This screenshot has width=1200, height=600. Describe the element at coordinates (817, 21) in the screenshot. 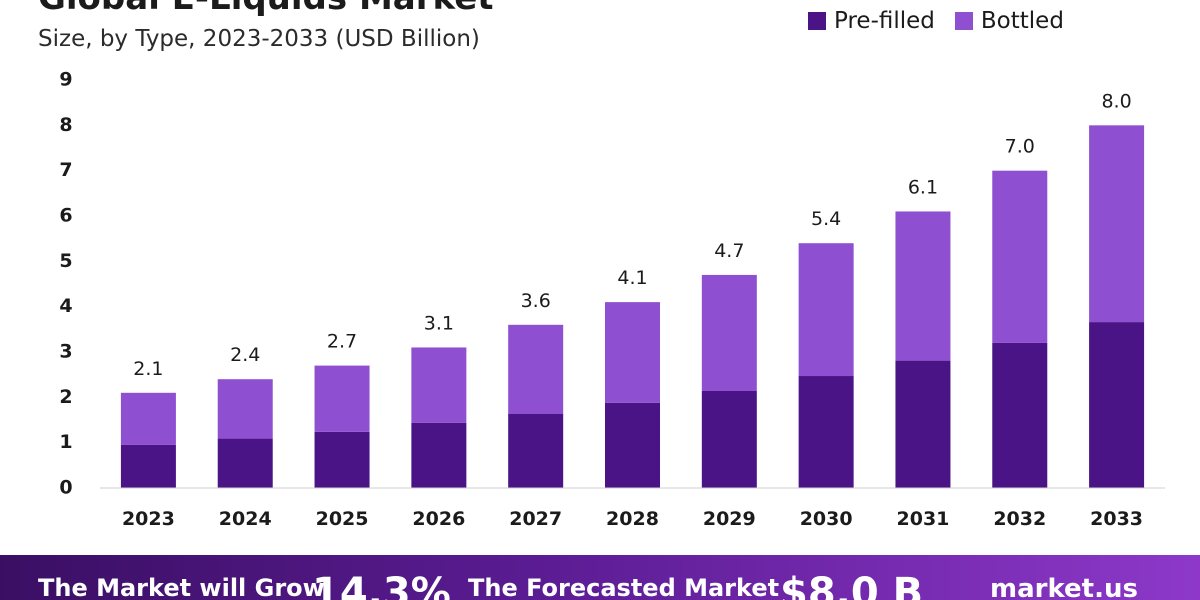

I see `legend-swatch-pre-filled` at that location.